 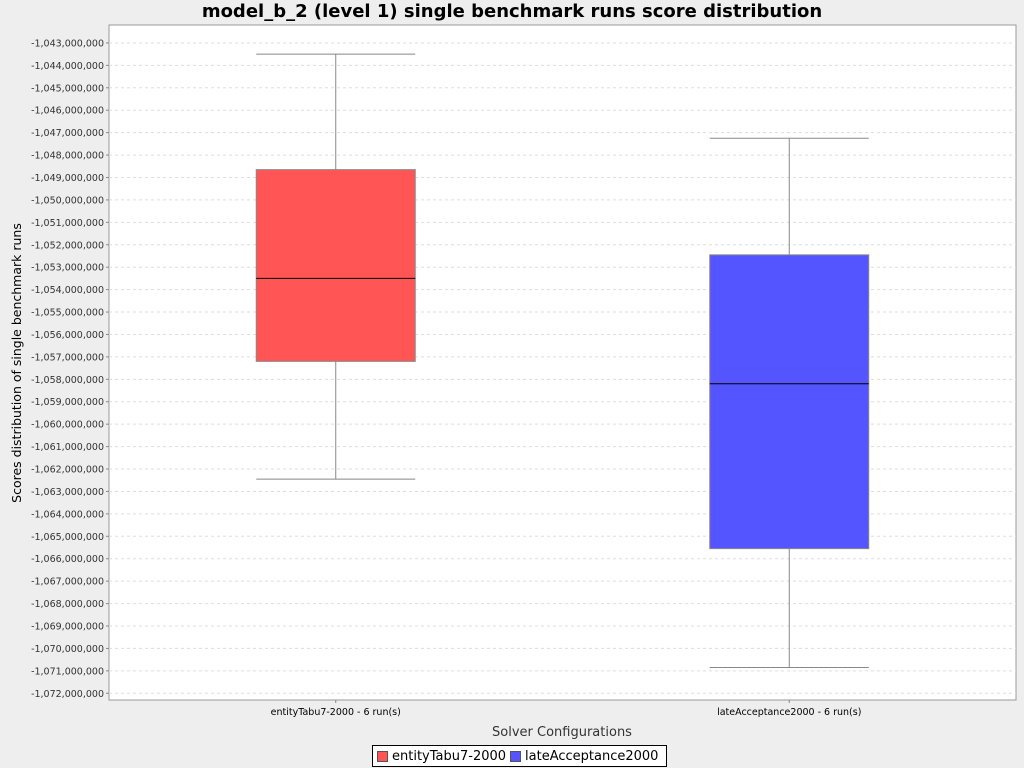 I want to click on y-tick-label: -1,063,000,000, so click(x=67, y=492).